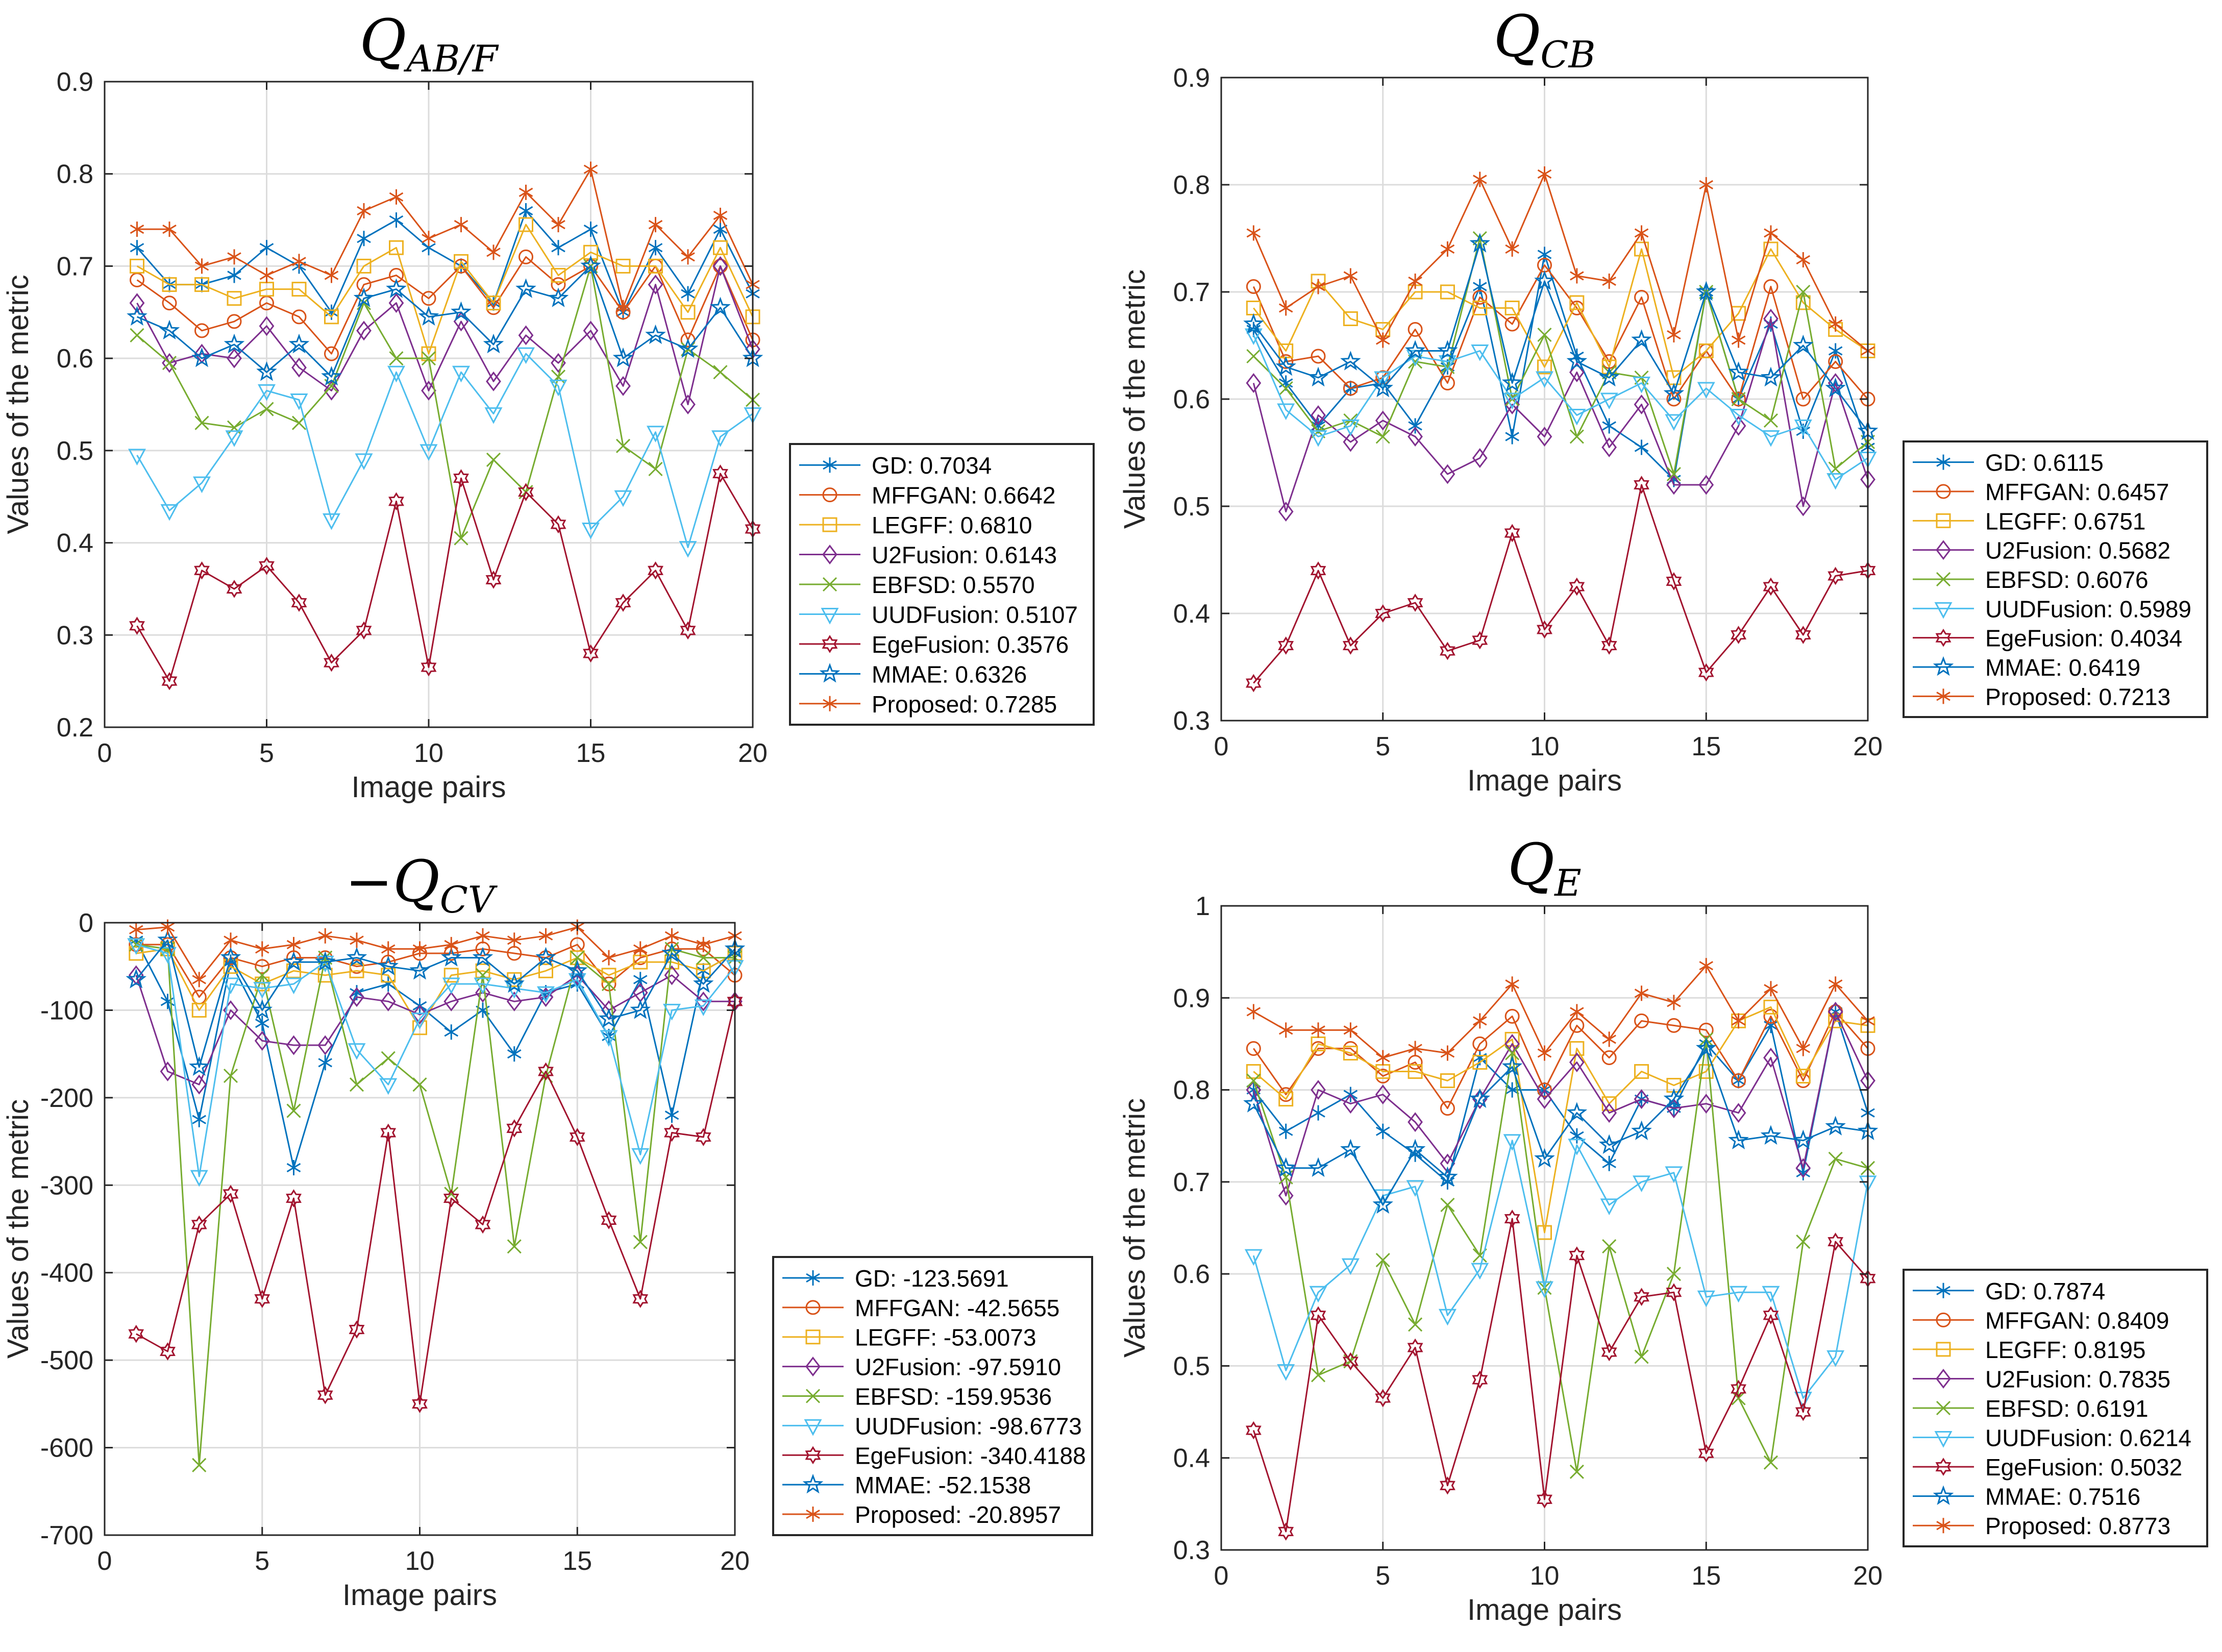 This screenshot has height=1652, width=2222. Describe the element at coordinates (907, 1485) in the screenshot. I see `legend-item: MMAE: -52.1538` at that location.